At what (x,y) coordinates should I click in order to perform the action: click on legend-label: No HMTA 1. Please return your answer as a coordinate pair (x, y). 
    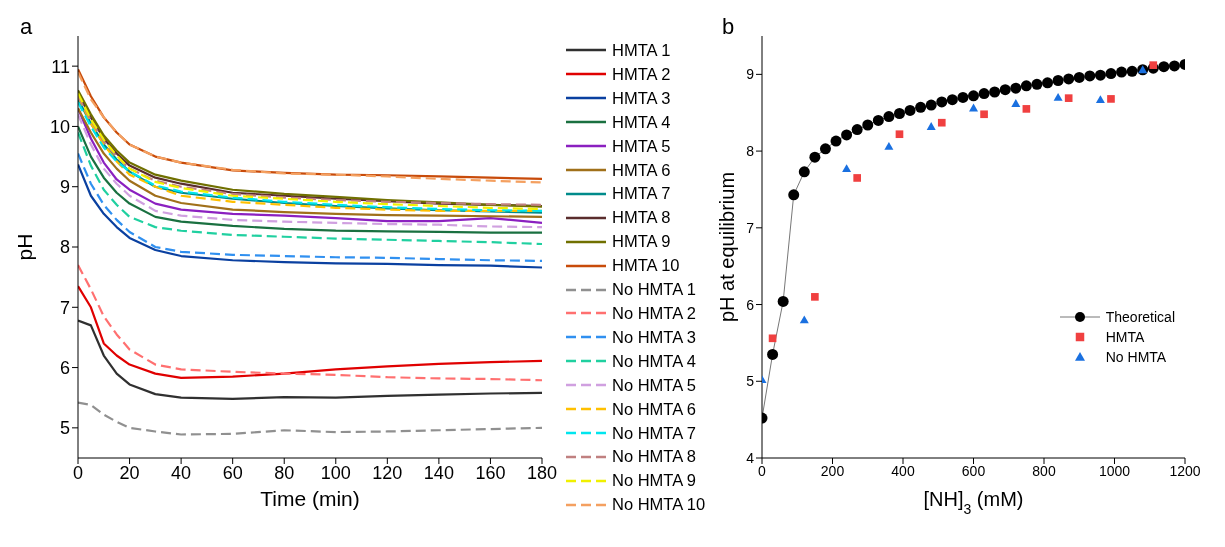
    Looking at the image, I should click on (654, 289).